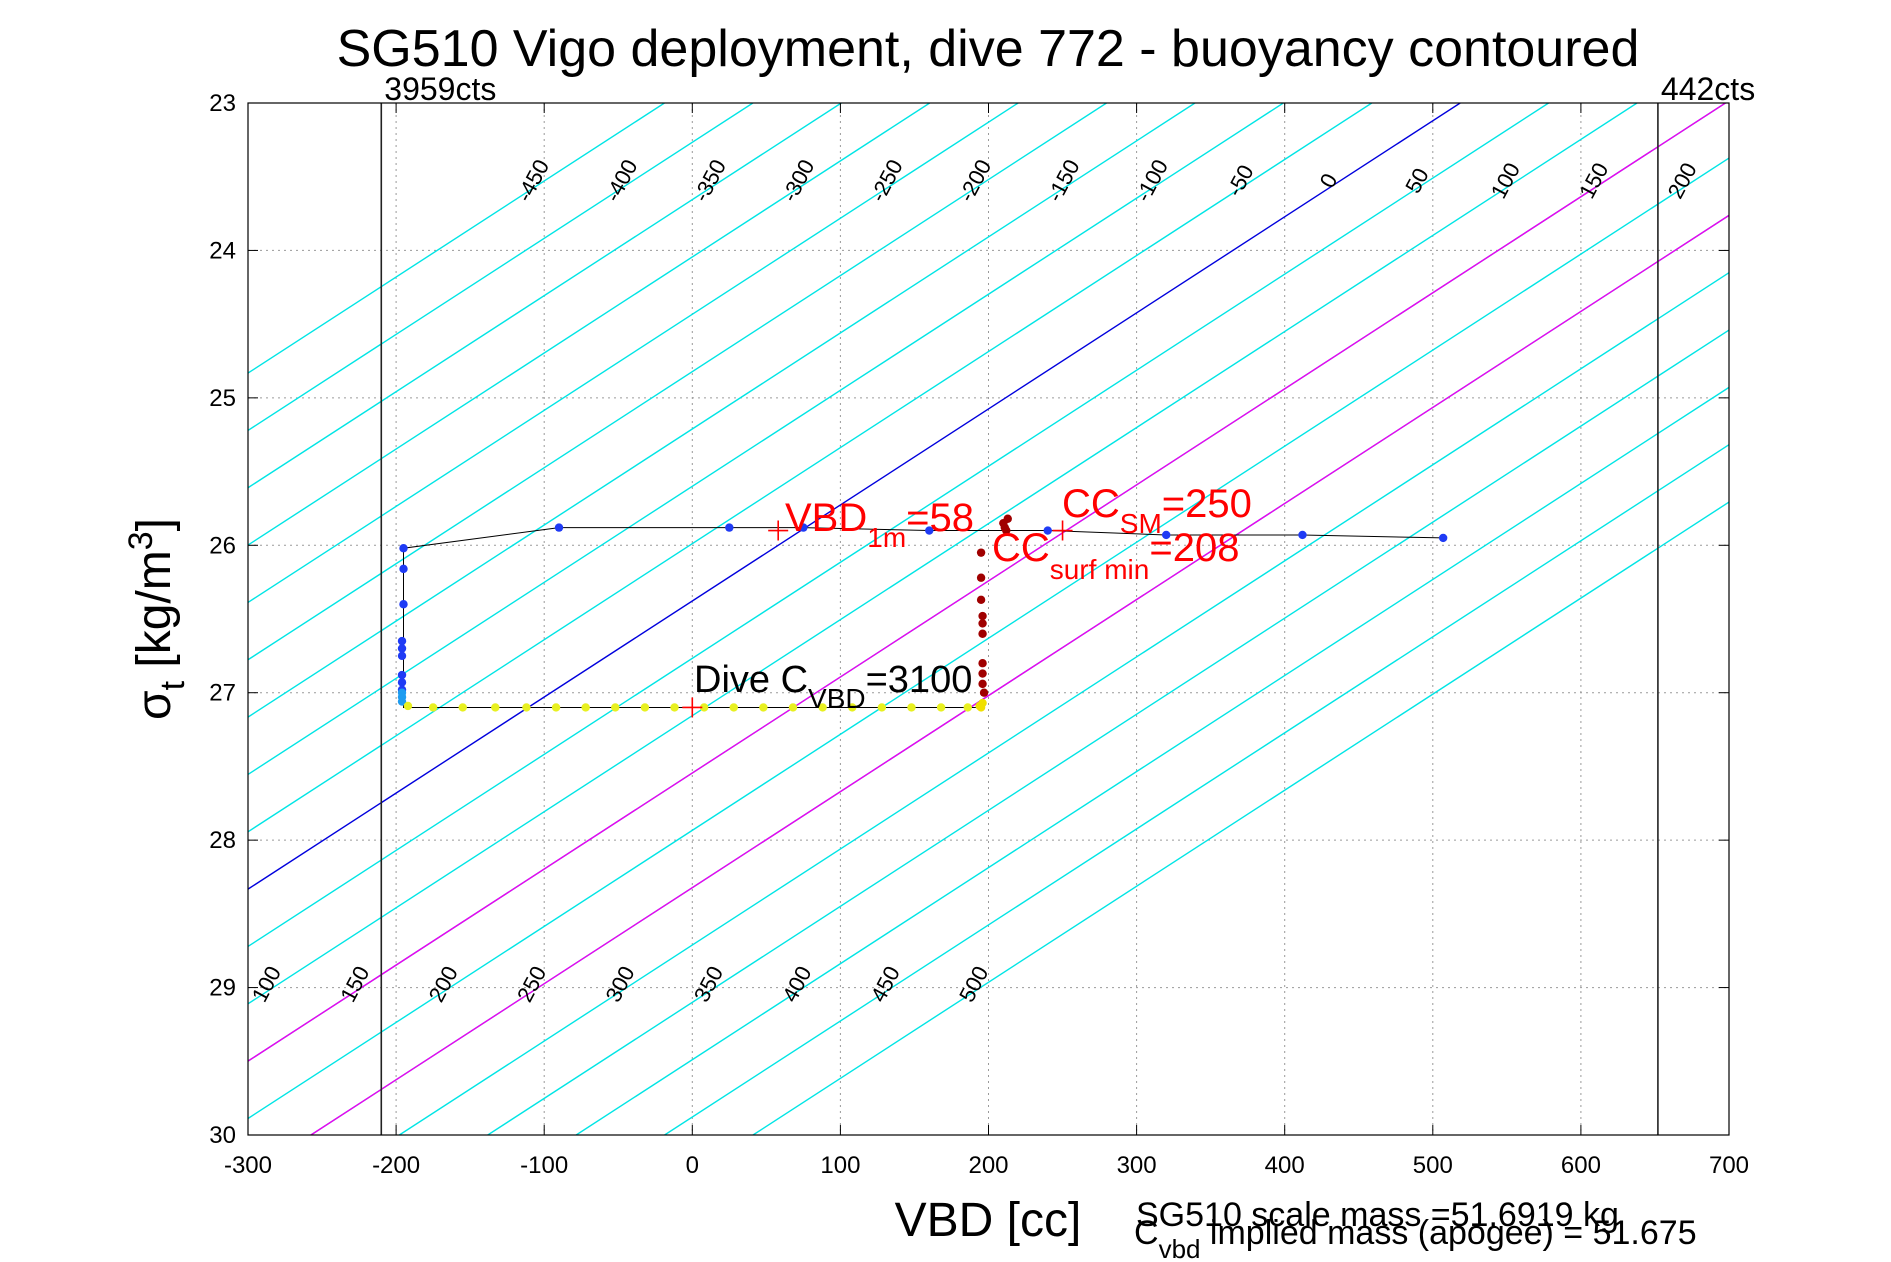  I want to click on ccsurf-main: CC, so click(1021, 548).